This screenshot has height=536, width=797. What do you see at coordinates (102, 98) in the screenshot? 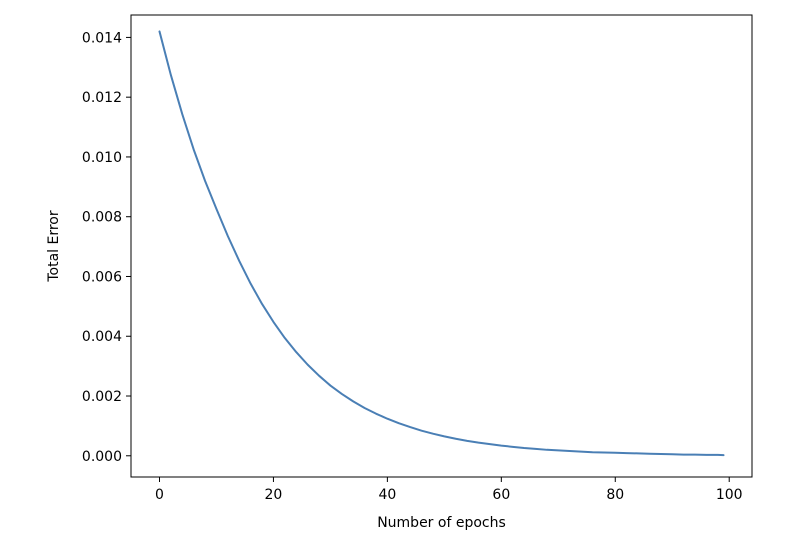
I see `y-tick-label: 0.012` at bounding box center [102, 98].